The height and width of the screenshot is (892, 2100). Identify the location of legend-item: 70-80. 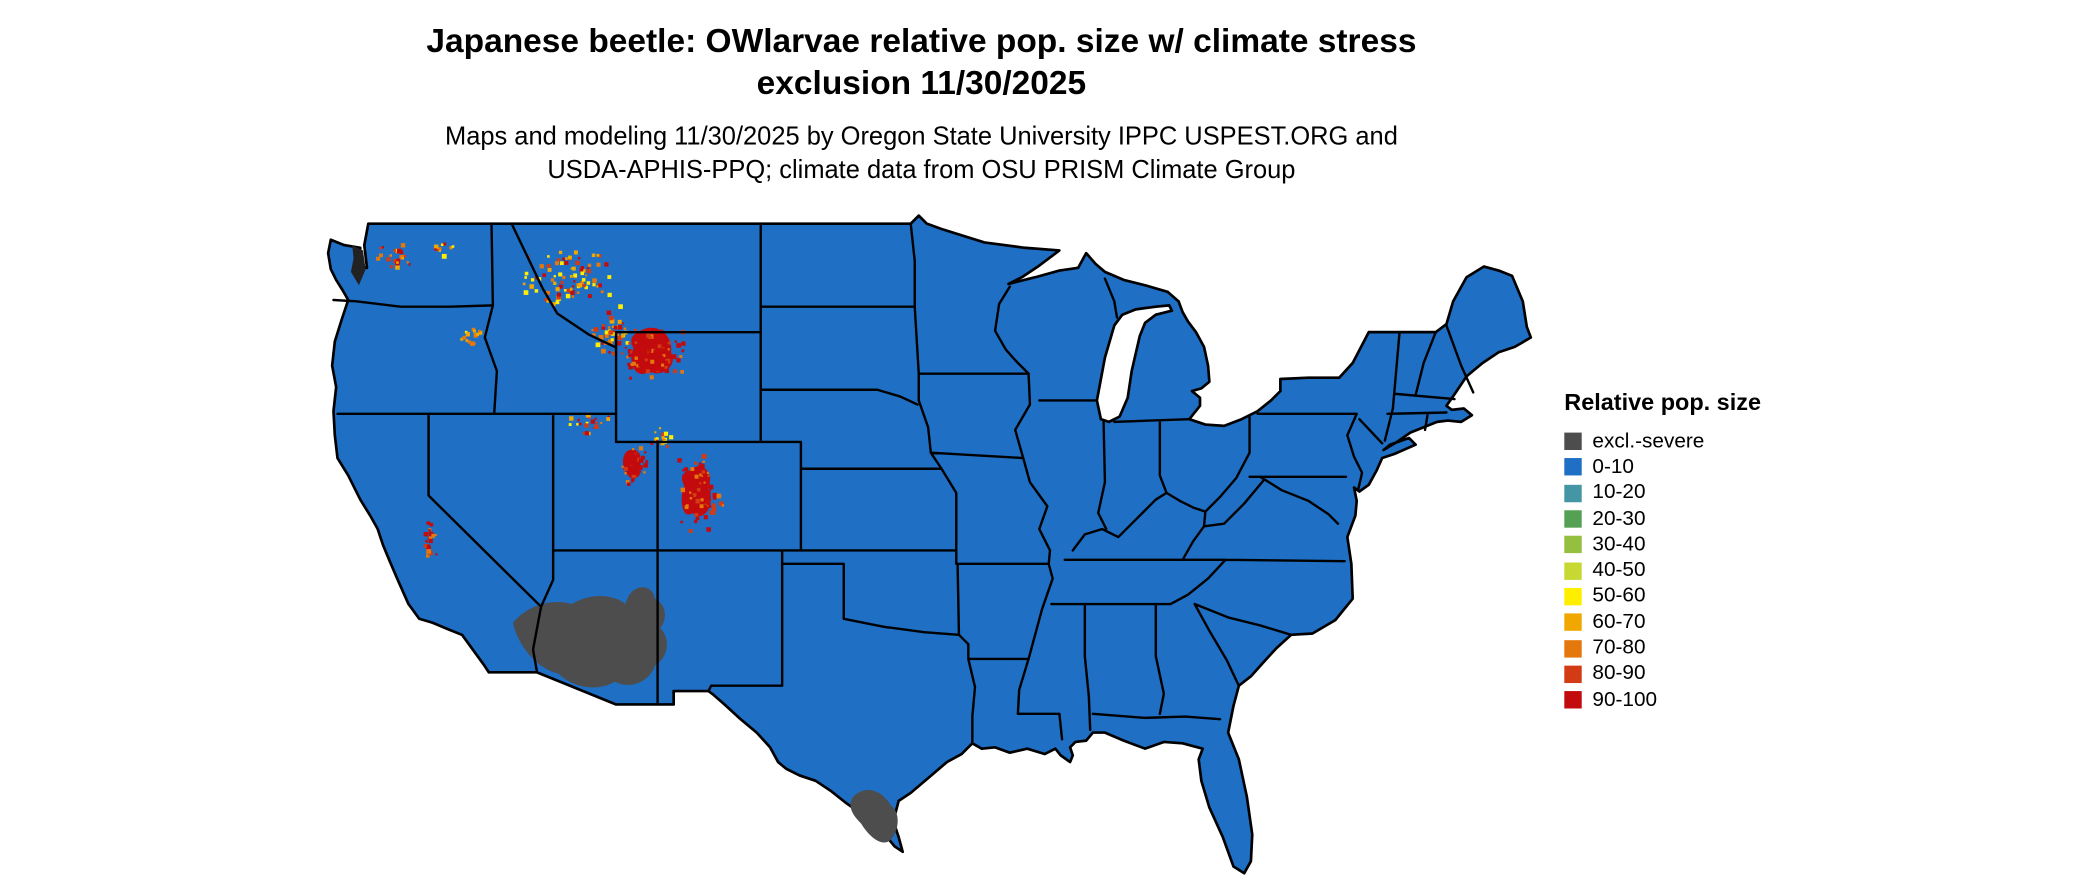
(1662, 648).